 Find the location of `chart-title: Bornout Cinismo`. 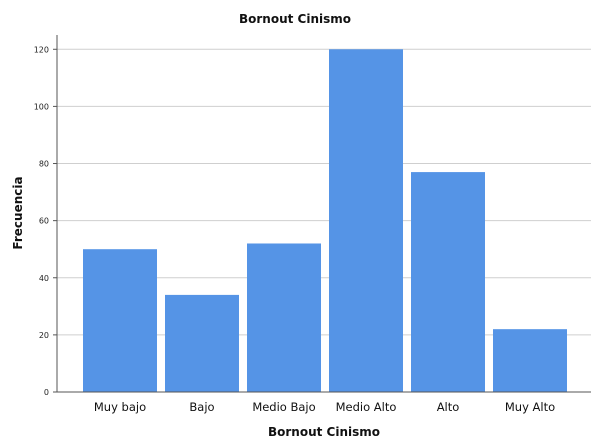

chart-title: Bornout Cinismo is located at coordinates (295, 19).